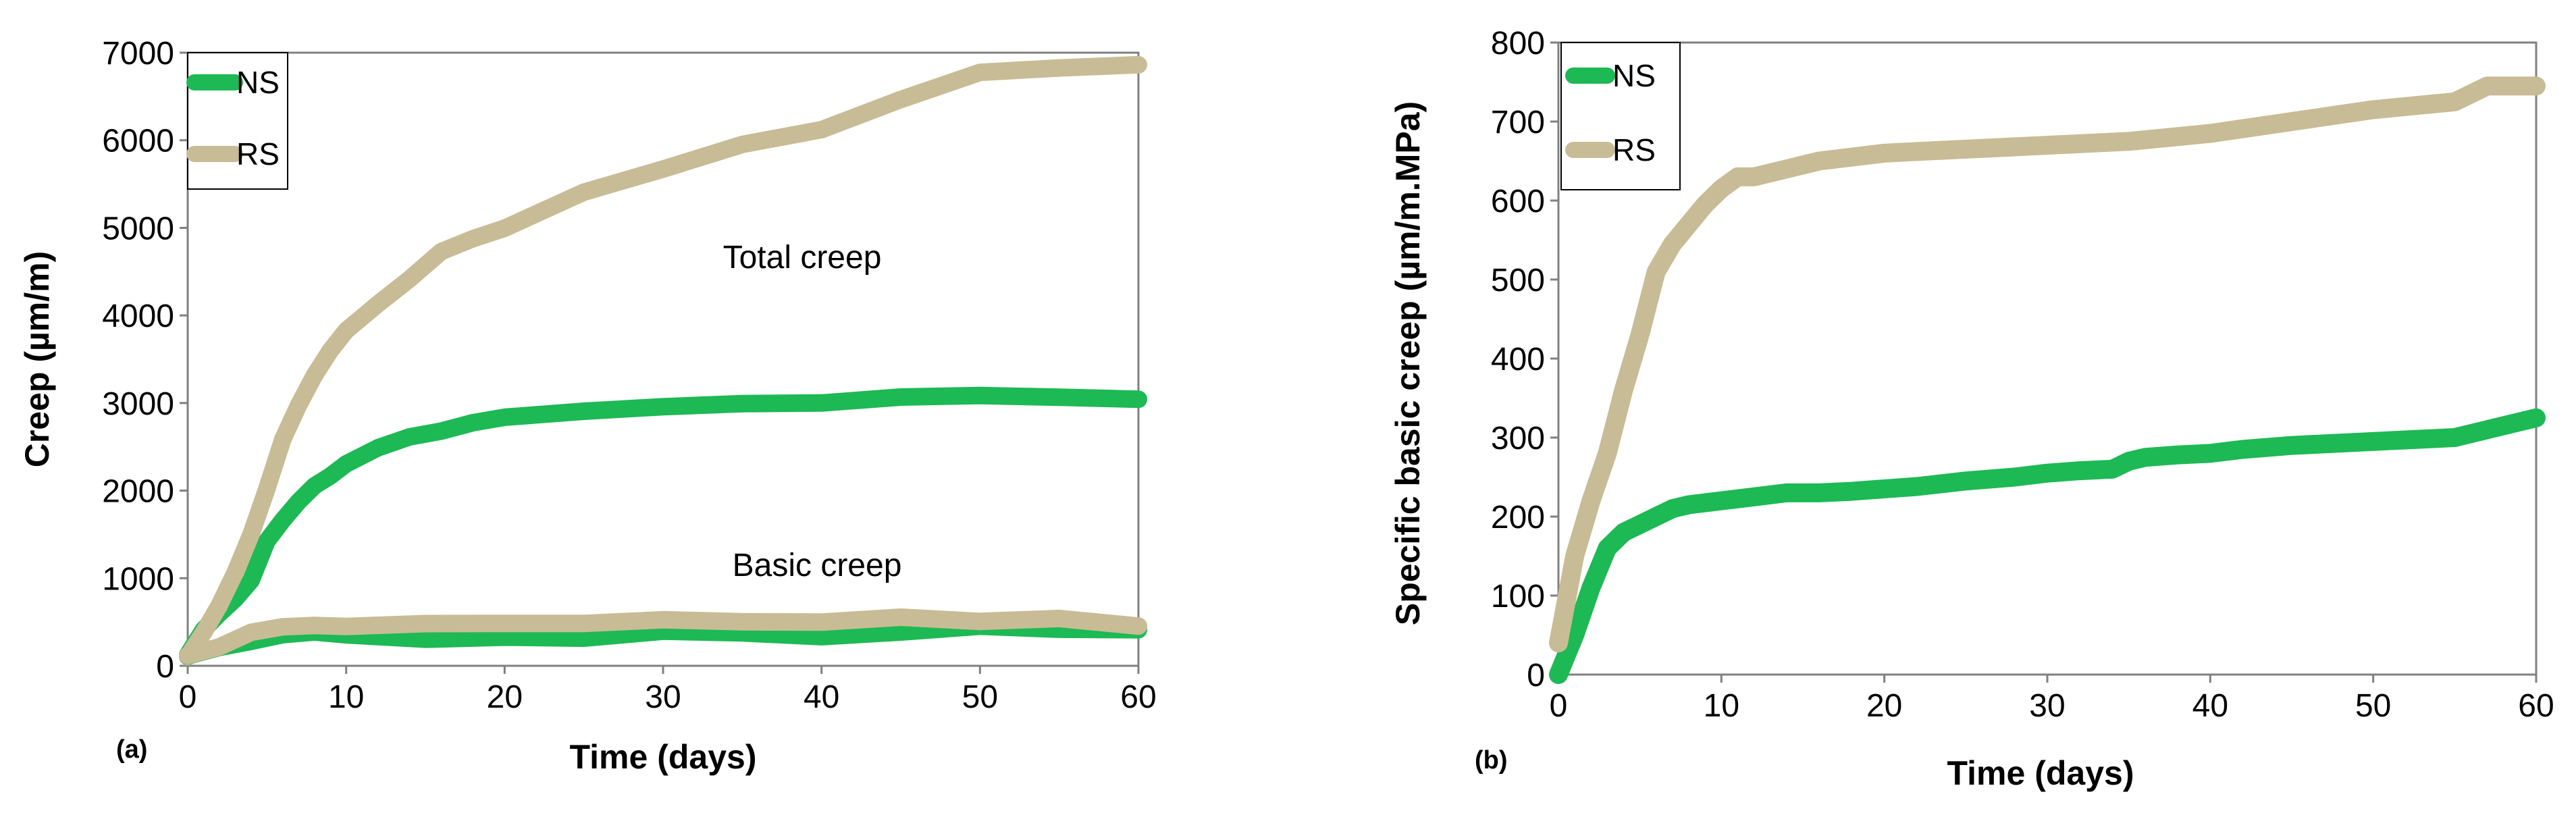  I want to click on x-tick-label-b-20: 20, so click(1884, 706).